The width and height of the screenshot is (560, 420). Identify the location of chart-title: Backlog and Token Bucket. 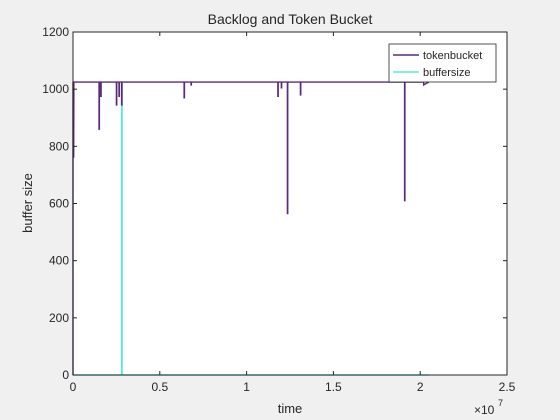
(290, 19).